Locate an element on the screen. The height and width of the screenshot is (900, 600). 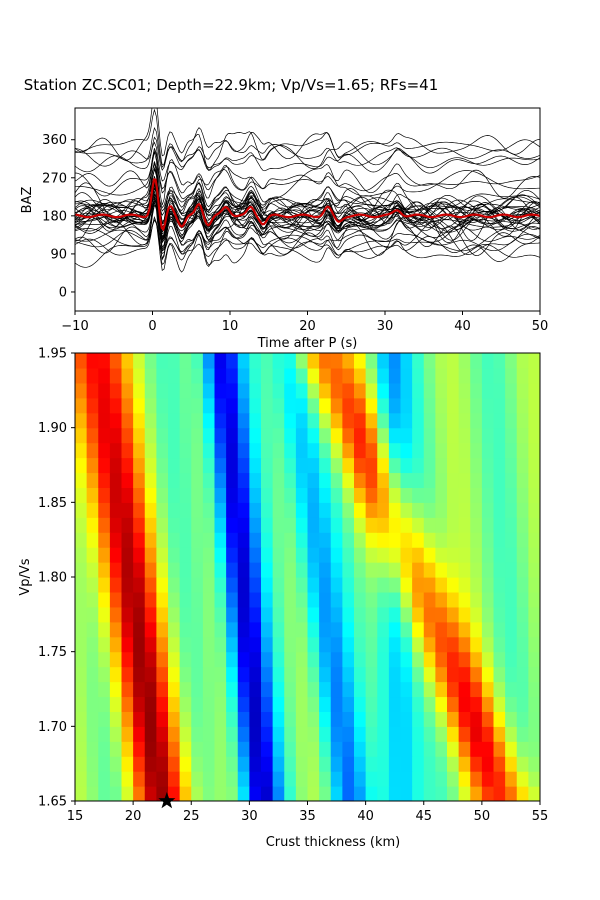
stack-trace is located at coordinates (307, 205).